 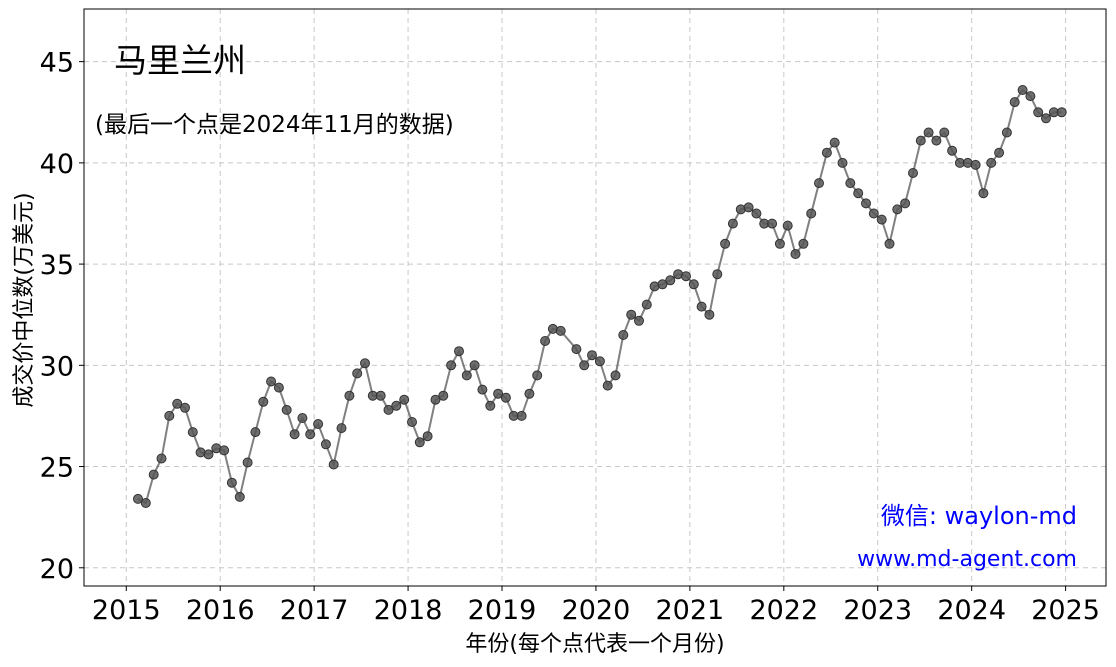 What do you see at coordinates (594, 644) in the screenshot?
I see `x-axis-label: 年份(每个点代表一个月份)` at bounding box center [594, 644].